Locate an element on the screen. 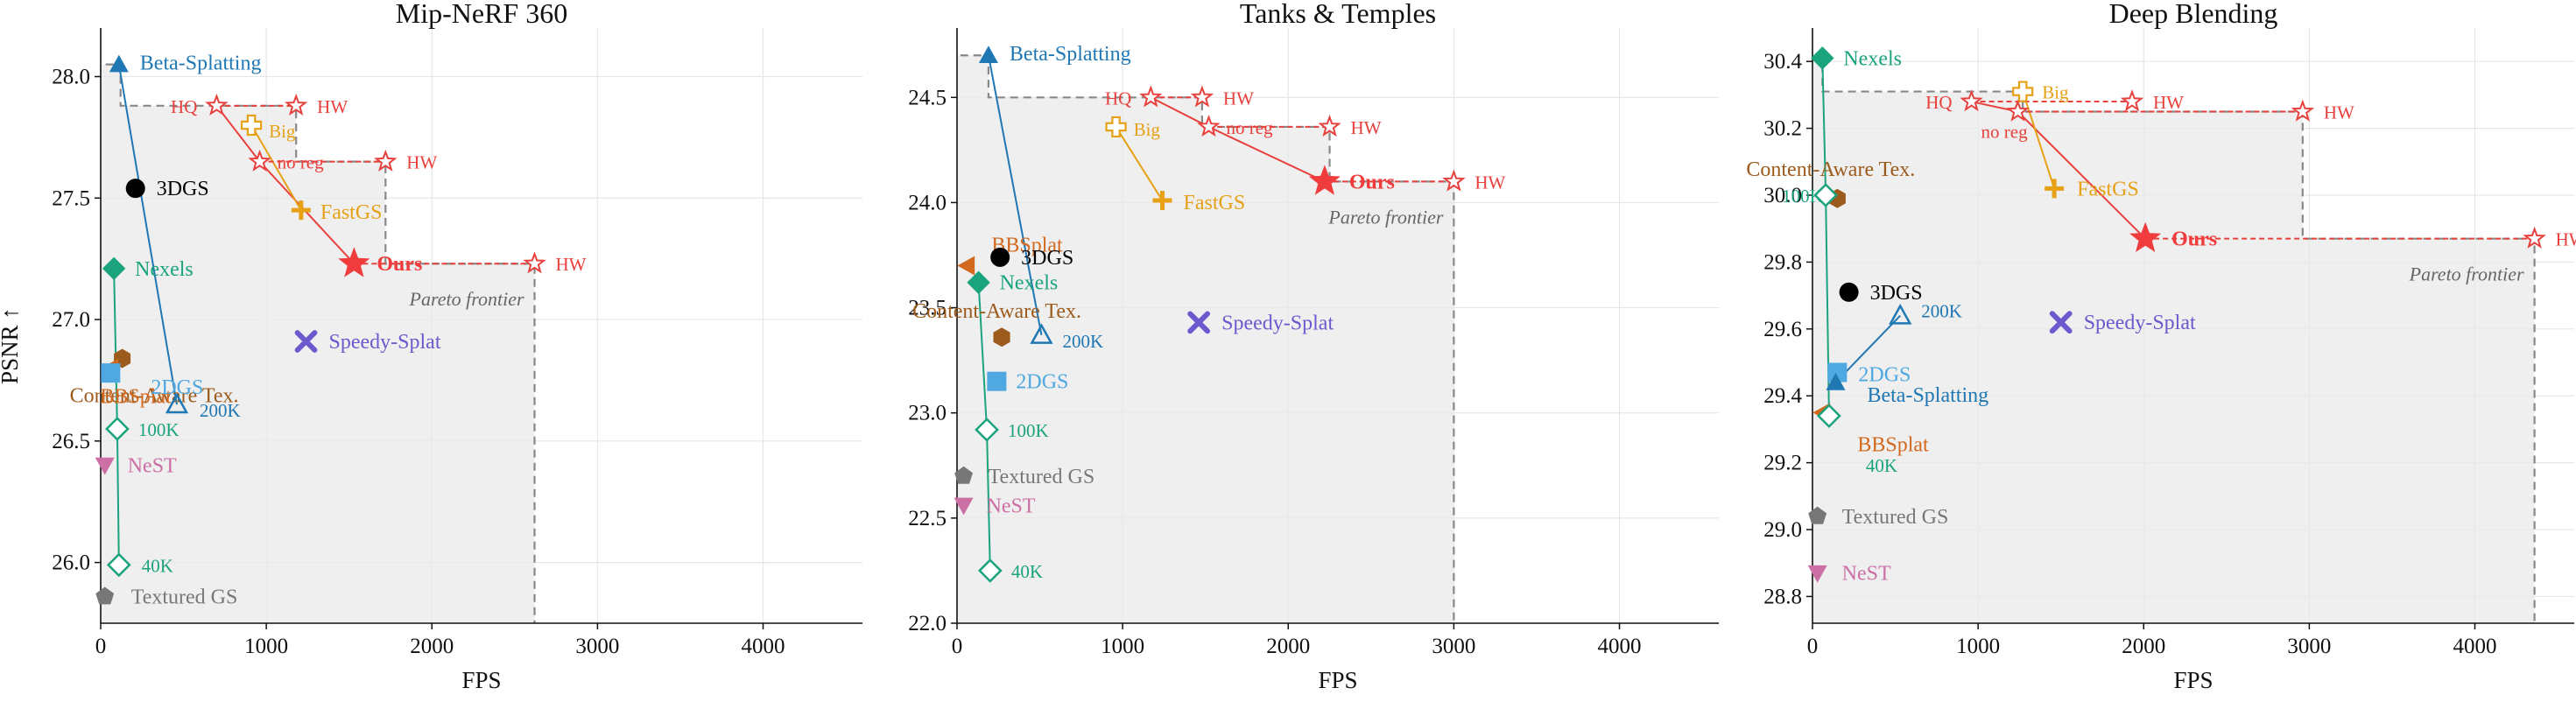  point-label-textured-gs: Textured GS is located at coordinates (1895, 517).